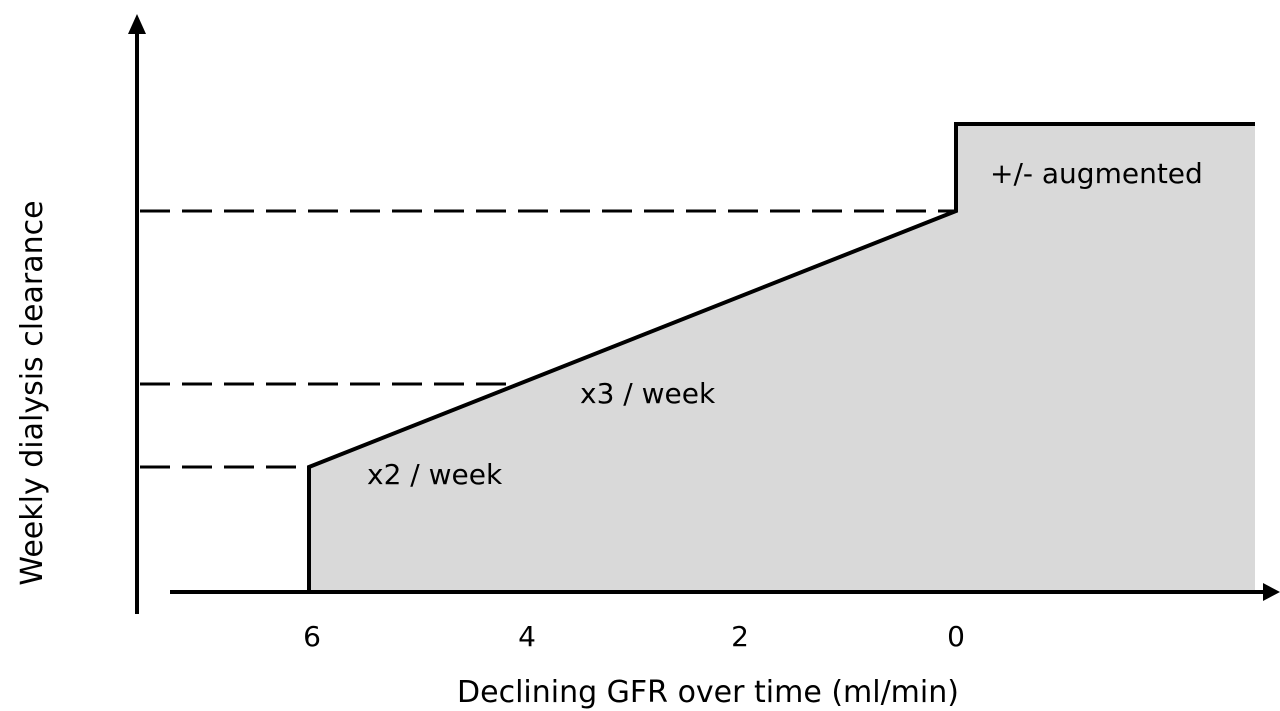  I want to click on x-tick-label-0: 0, so click(956, 636).